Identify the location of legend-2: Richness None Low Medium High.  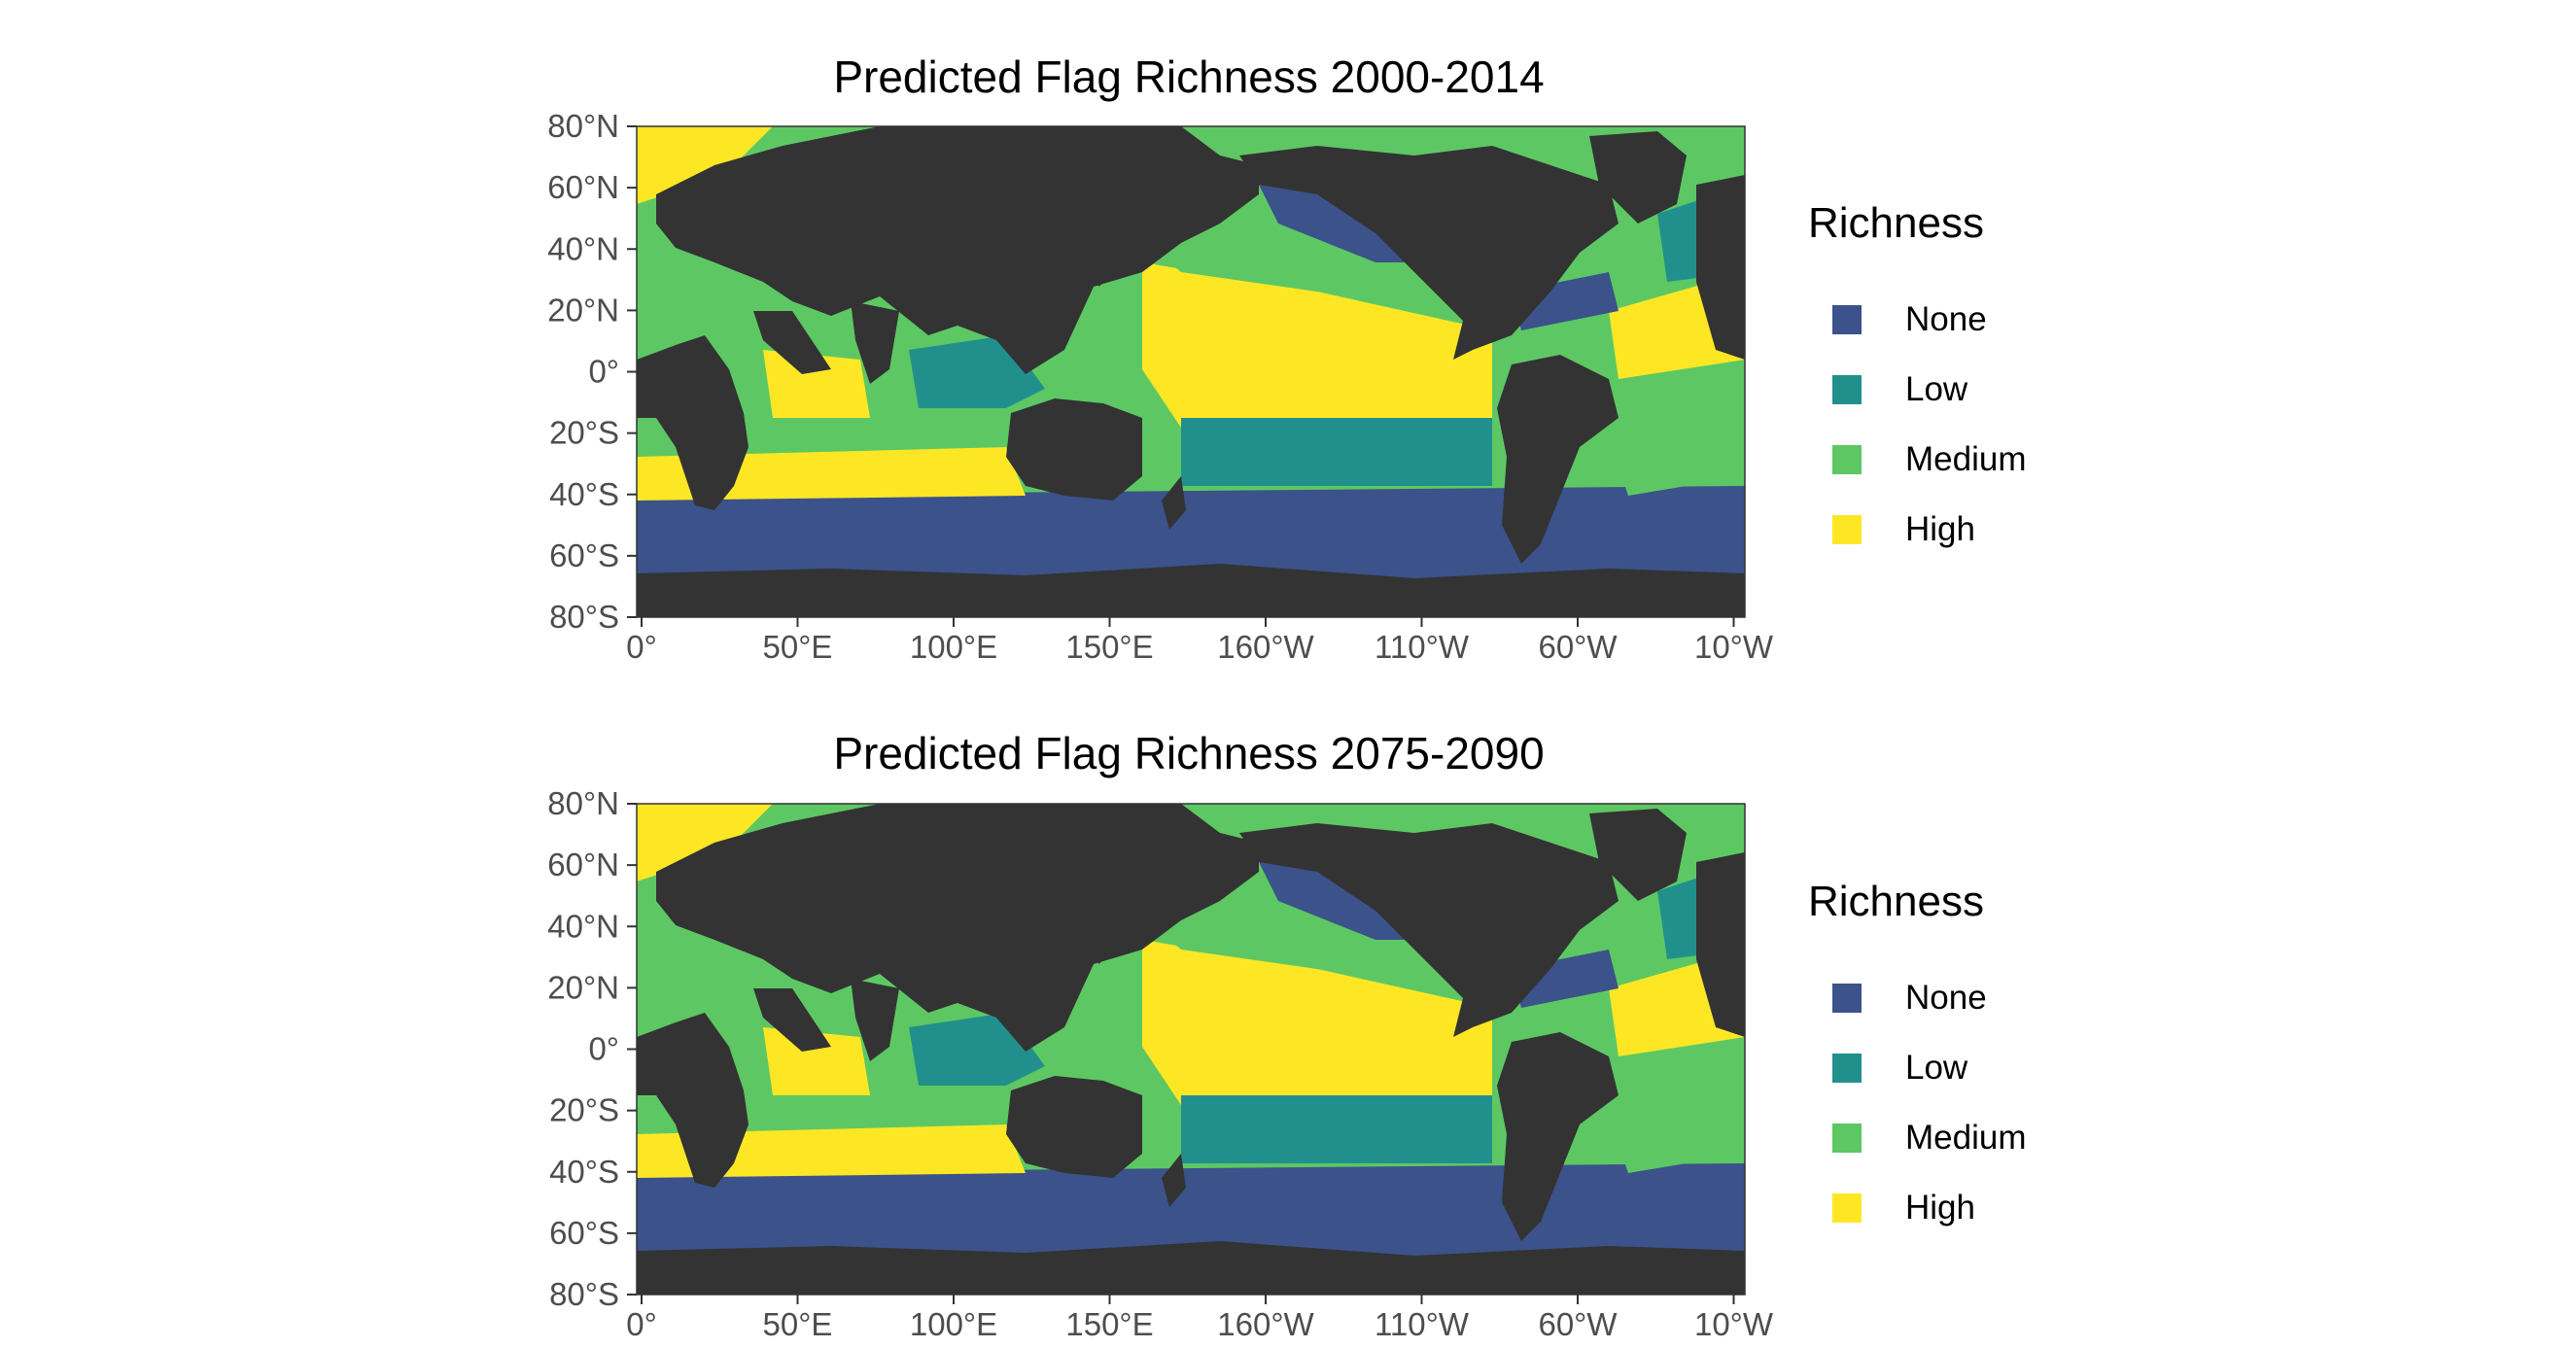
(1963, 1060).